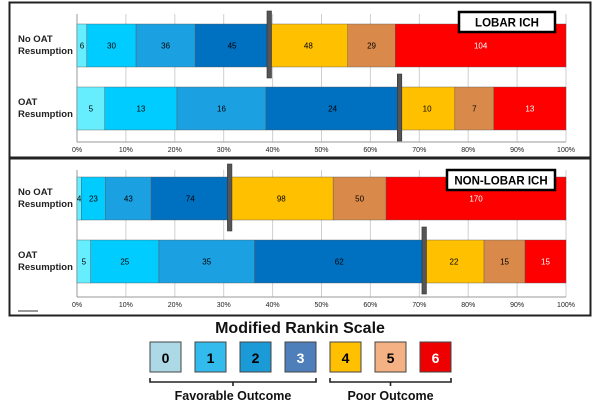 This screenshot has height=407, width=600. What do you see at coordinates (82, 46) in the screenshot?
I see `data-label: 6` at bounding box center [82, 46].